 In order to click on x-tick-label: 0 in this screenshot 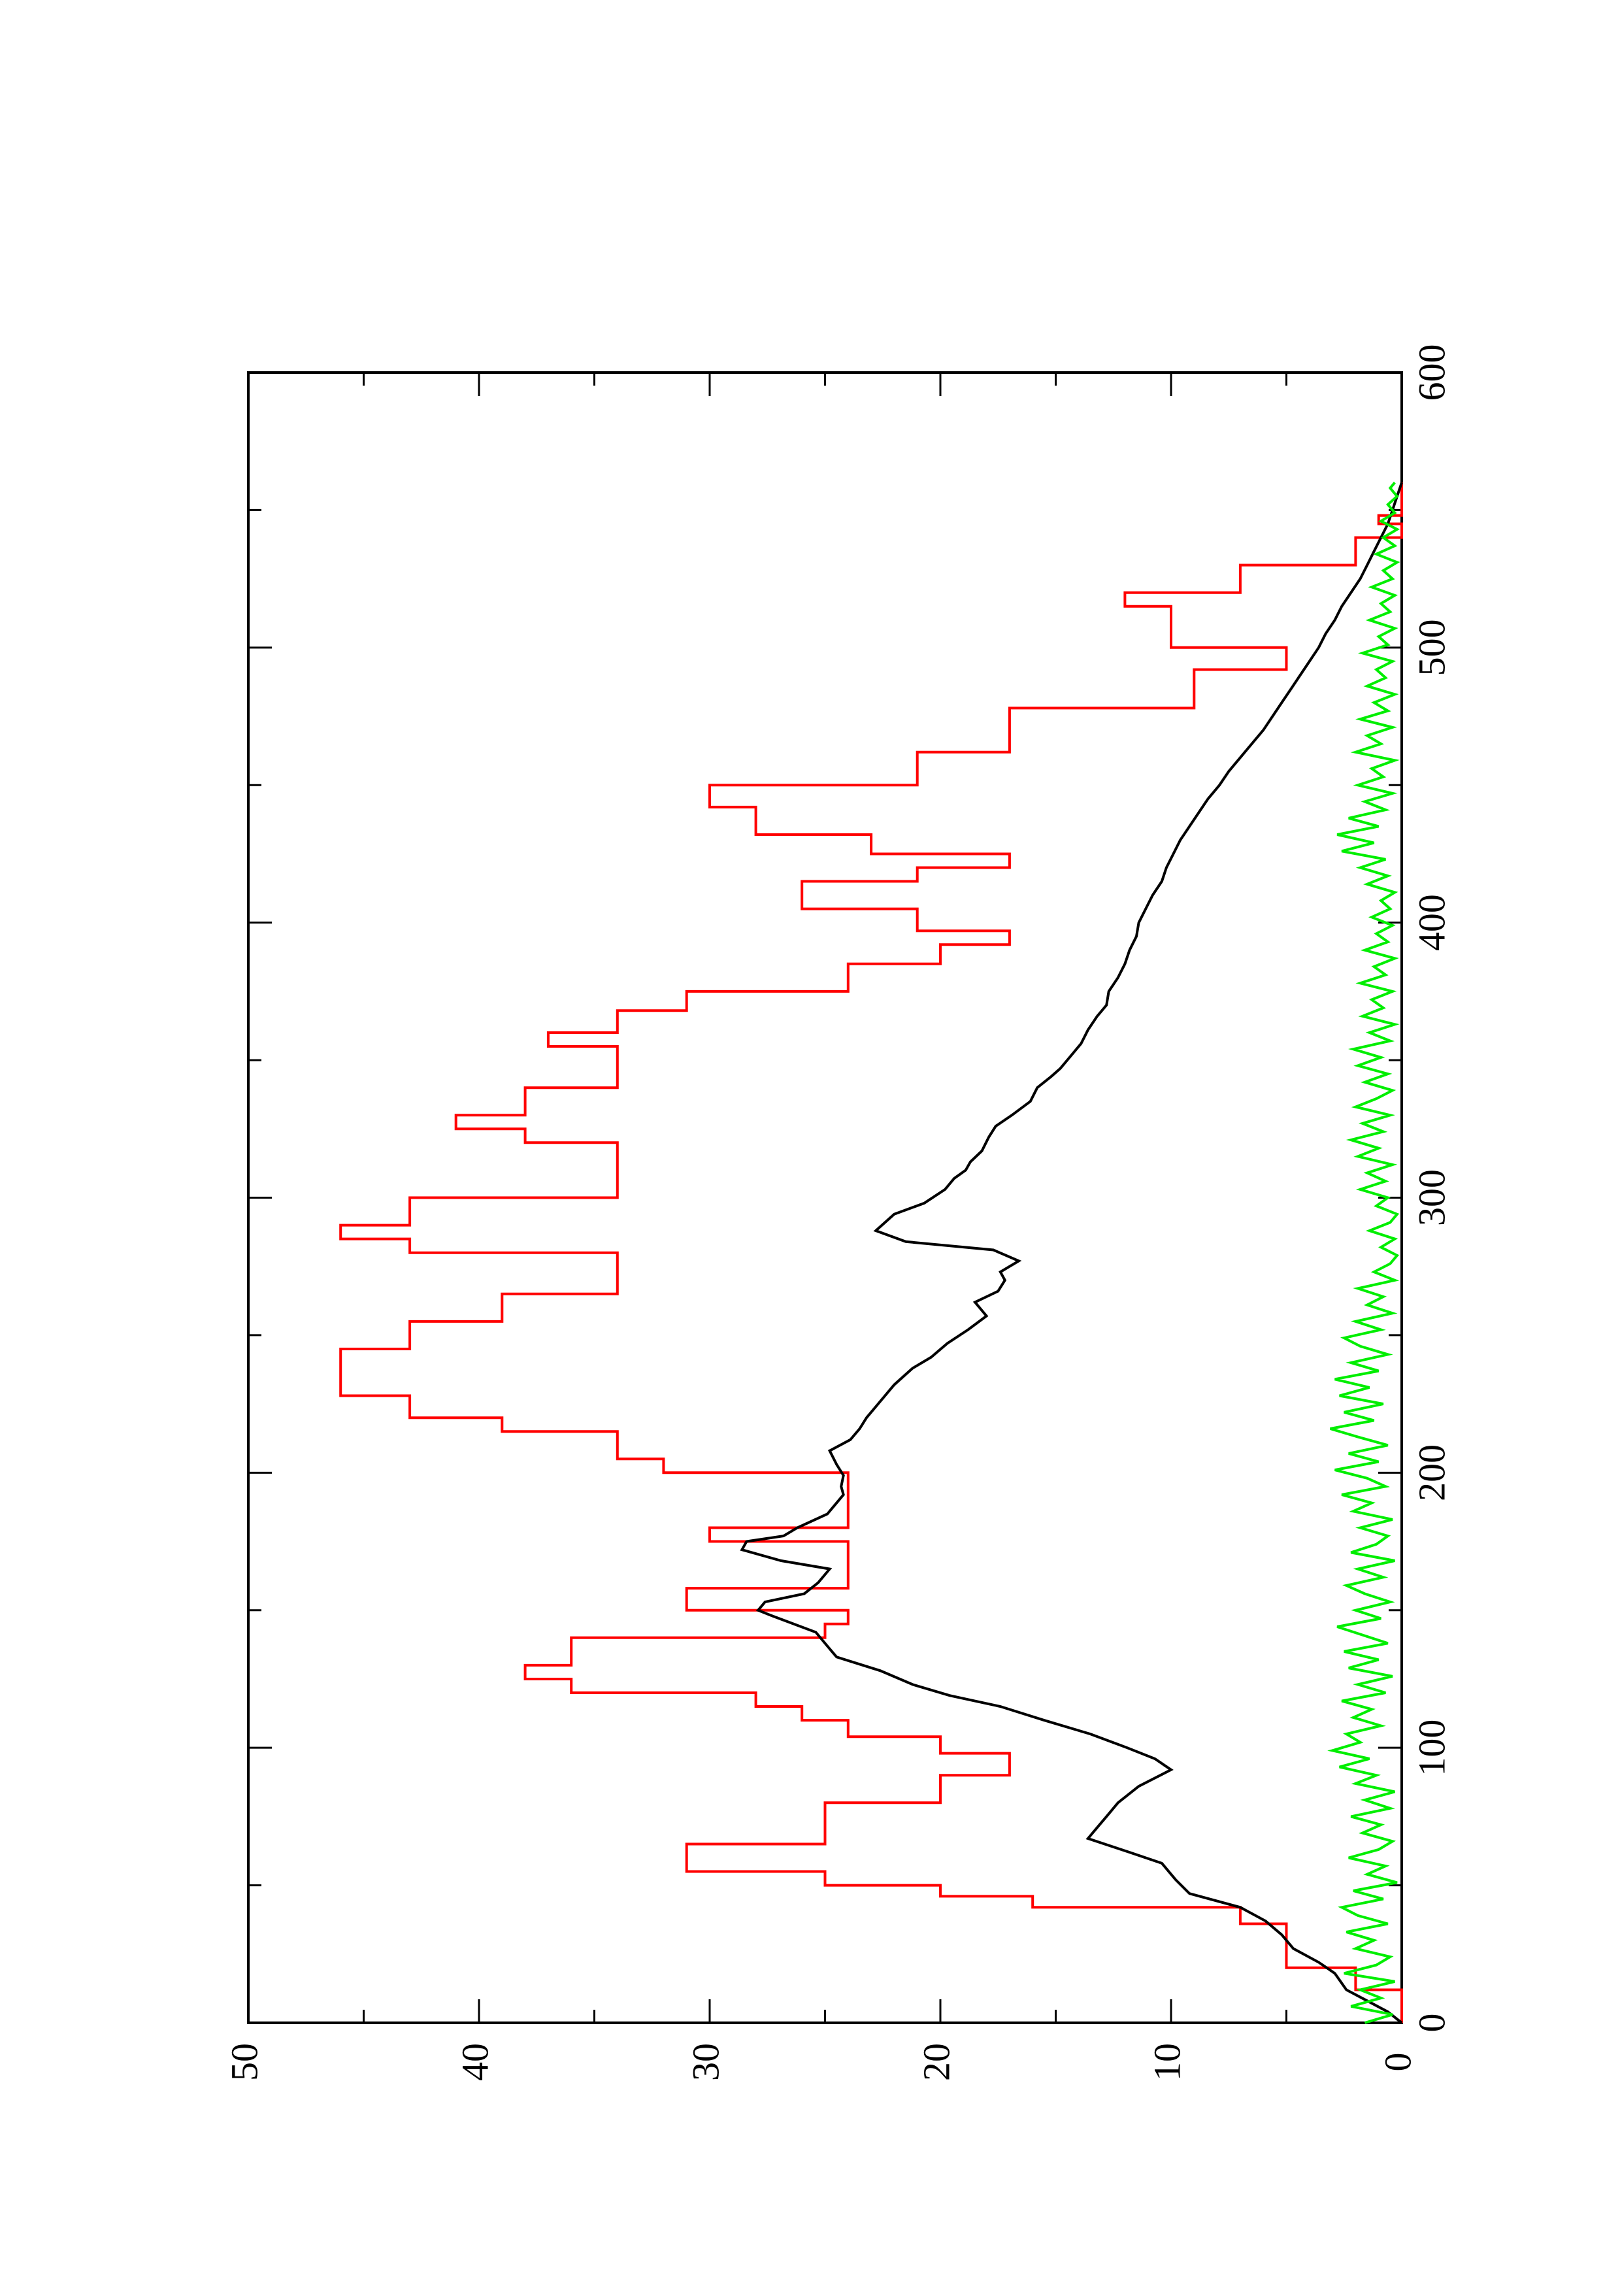, I will do `click(1431, 2023)`.